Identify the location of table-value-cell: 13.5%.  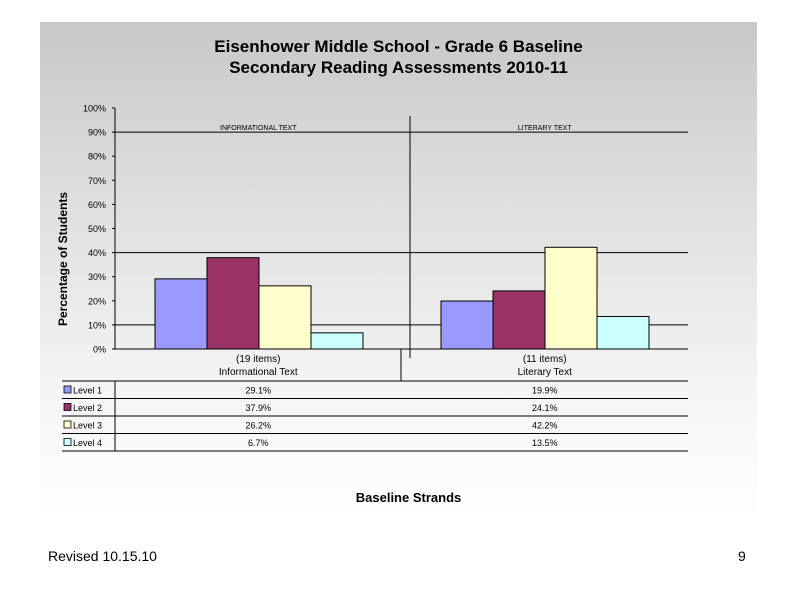
(545, 443).